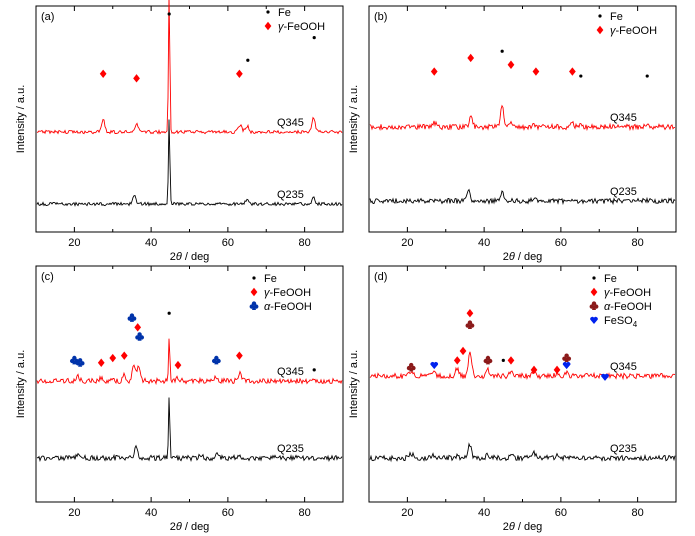 The width and height of the screenshot is (695, 536). What do you see at coordinates (380, 17) in the screenshot?
I see `panel-label: (b)` at bounding box center [380, 17].